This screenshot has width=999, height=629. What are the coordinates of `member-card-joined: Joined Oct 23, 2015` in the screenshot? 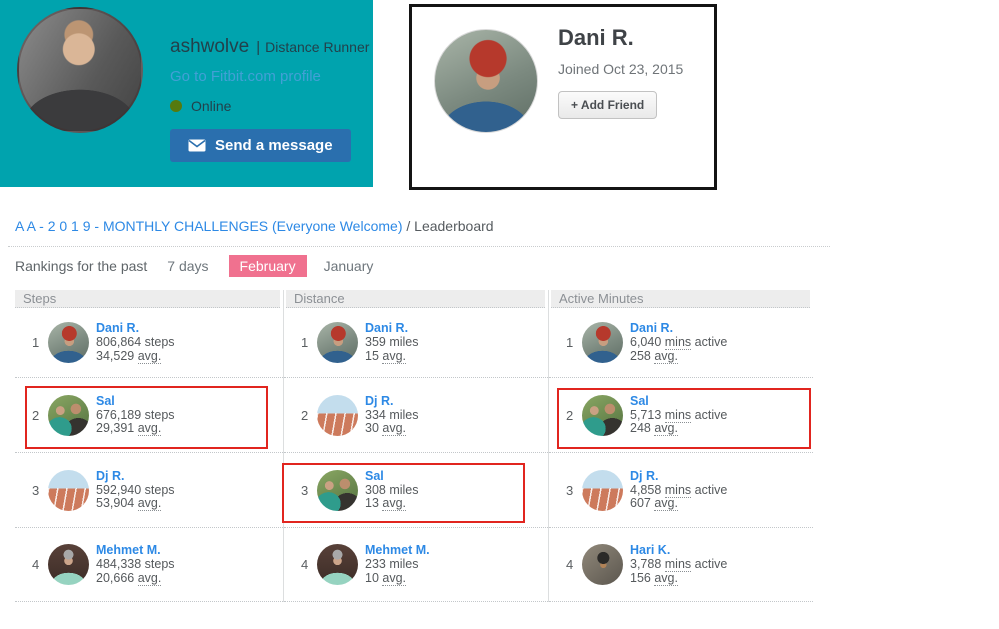 It's located at (621, 69).